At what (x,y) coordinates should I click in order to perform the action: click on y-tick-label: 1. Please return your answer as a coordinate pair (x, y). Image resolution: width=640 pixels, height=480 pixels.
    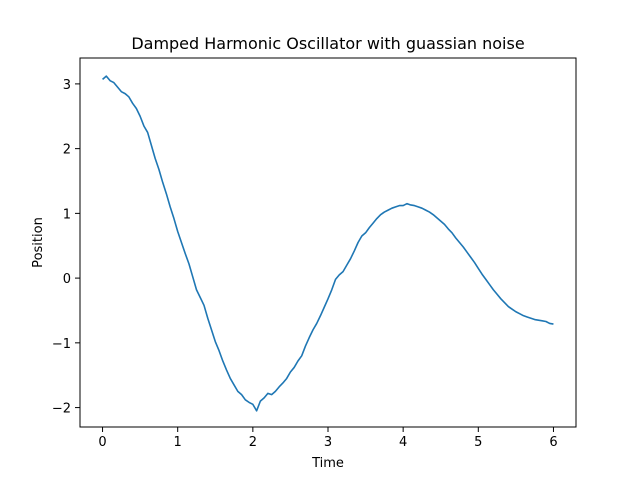
    Looking at the image, I should click on (67, 214).